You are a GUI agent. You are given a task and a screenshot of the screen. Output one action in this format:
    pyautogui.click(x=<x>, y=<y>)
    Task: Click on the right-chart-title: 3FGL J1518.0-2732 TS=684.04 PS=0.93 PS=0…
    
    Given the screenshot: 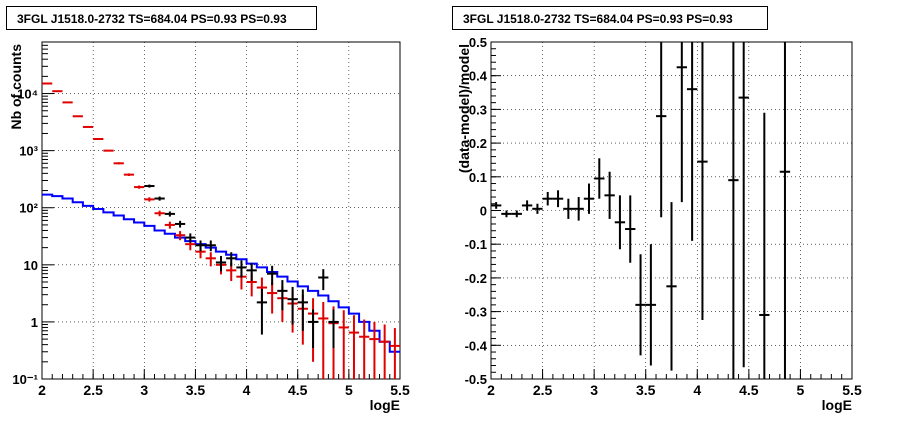 What is the action you would take?
    pyautogui.click(x=610, y=18)
    